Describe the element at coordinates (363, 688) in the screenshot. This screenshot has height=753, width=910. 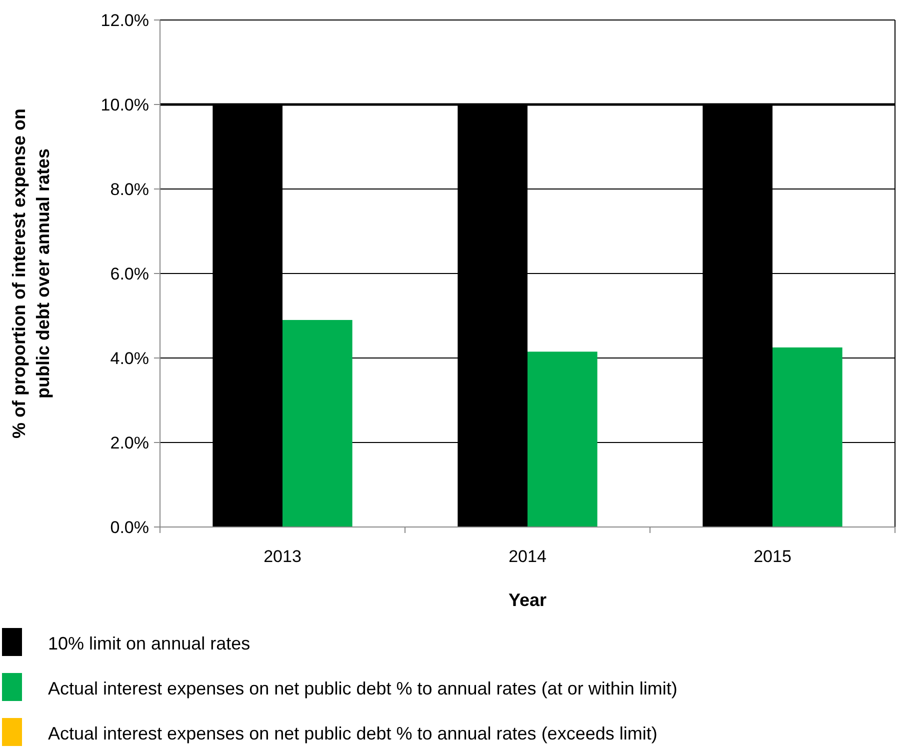
I see `legend-label: Actual interest expenses on net public debt % to annual rates (at or within limit)` at that location.